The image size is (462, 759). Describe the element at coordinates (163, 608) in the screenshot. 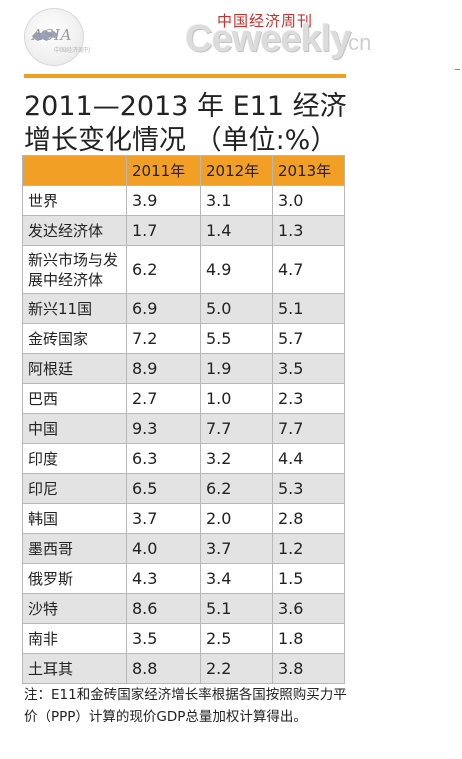

I see `cell-2011: 8.6` at that location.